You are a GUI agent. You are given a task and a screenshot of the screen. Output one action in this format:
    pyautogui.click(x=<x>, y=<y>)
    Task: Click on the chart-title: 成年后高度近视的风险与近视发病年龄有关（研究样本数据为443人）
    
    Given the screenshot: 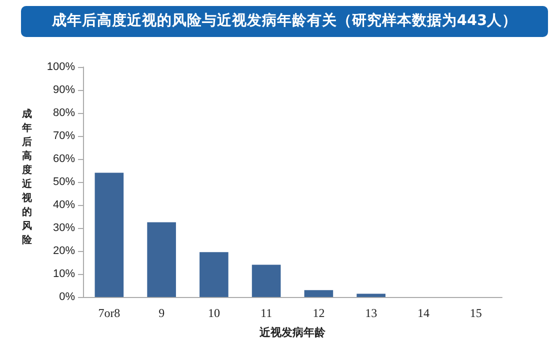 What is the action you would take?
    pyautogui.click(x=284, y=21)
    